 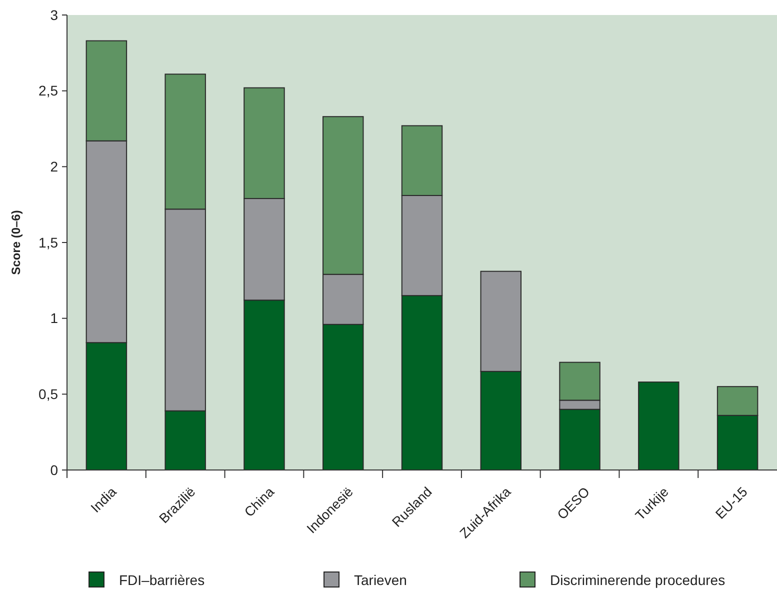 What do you see at coordinates (54, 14) in the screenshot?
I see `y-tick-label: 3` at bounding box center [54, 14].